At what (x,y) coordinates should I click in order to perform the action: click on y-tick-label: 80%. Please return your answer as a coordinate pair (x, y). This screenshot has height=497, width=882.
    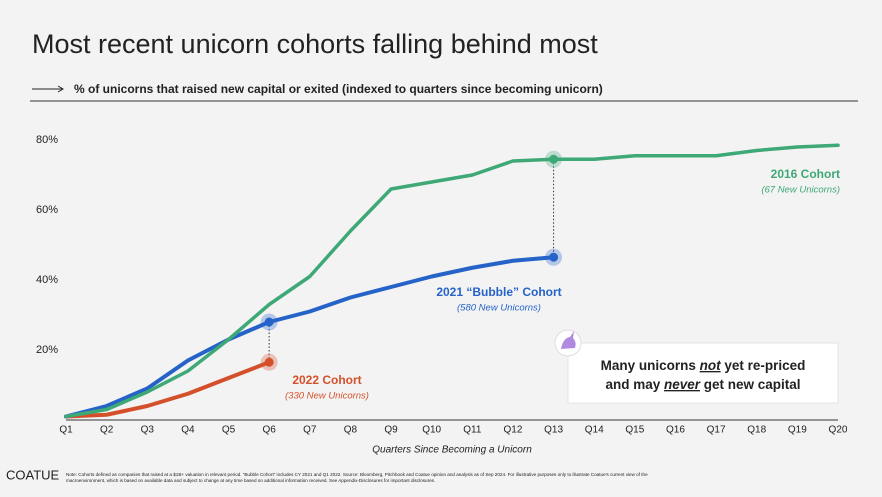
    Looking at the image, I should click on (47, 140).